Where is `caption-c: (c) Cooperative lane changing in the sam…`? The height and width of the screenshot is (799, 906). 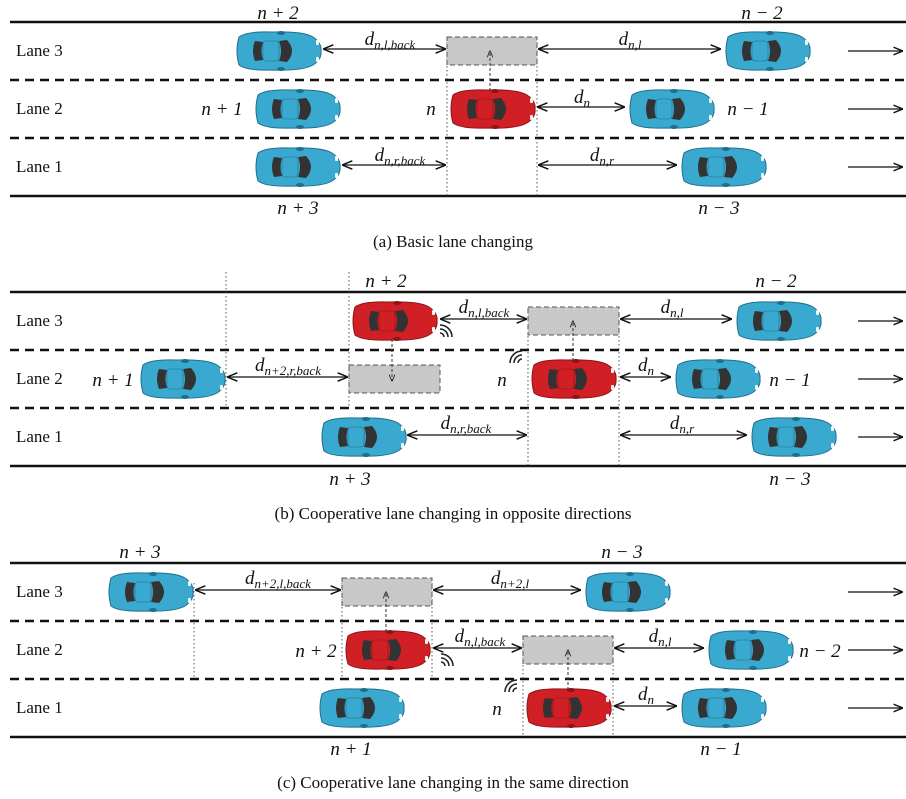 caption-c: (c) Cooperative lane changing in the sam… is located at coordinates (453, 782).